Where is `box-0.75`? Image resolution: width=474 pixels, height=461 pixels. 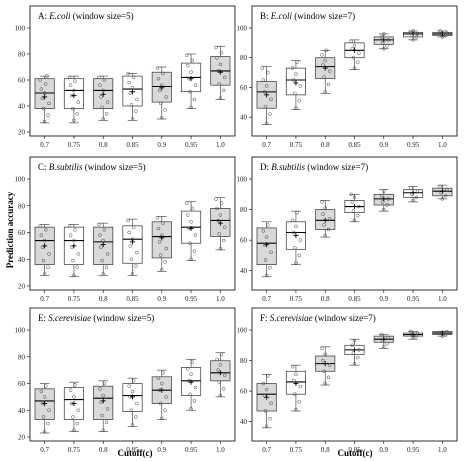 box-0.75 is located at coordinates (295, 85).